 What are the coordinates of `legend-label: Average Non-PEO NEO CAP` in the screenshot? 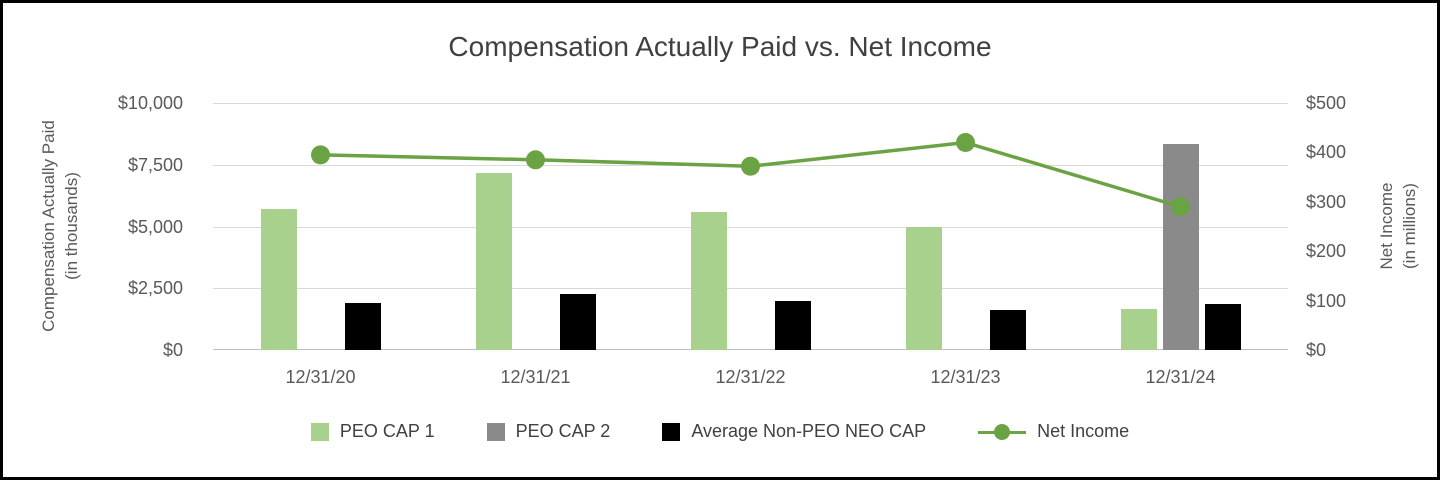 It's located at (809, 431).